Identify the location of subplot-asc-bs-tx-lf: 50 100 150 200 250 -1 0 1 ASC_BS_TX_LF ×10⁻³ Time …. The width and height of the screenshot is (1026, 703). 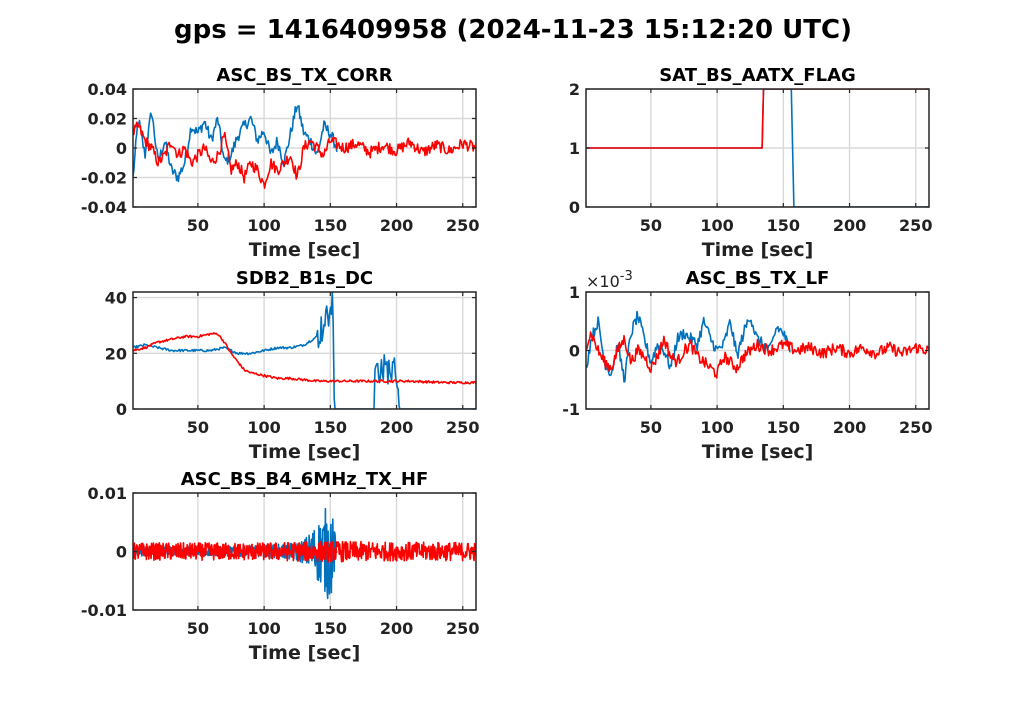
(747, 365).